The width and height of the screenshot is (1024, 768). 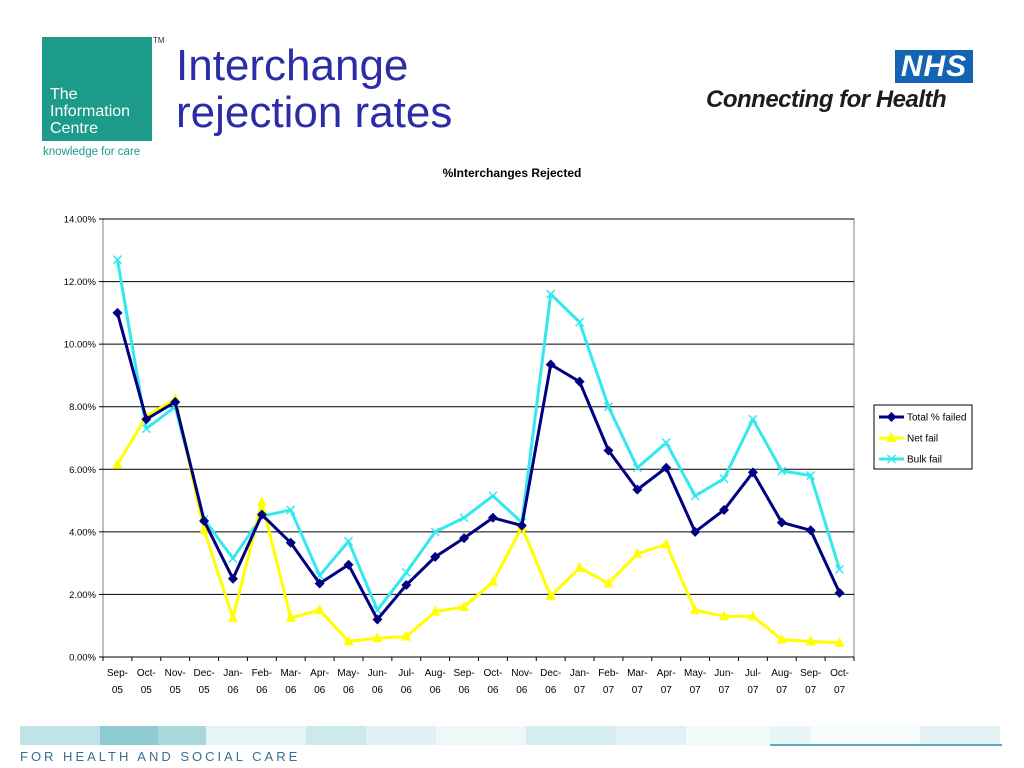 What do you see at coordinates (826, 99) in the screenshot?
I see `nhs-logo-tagline: Connecting for Health` at bounding box center [826, 99].